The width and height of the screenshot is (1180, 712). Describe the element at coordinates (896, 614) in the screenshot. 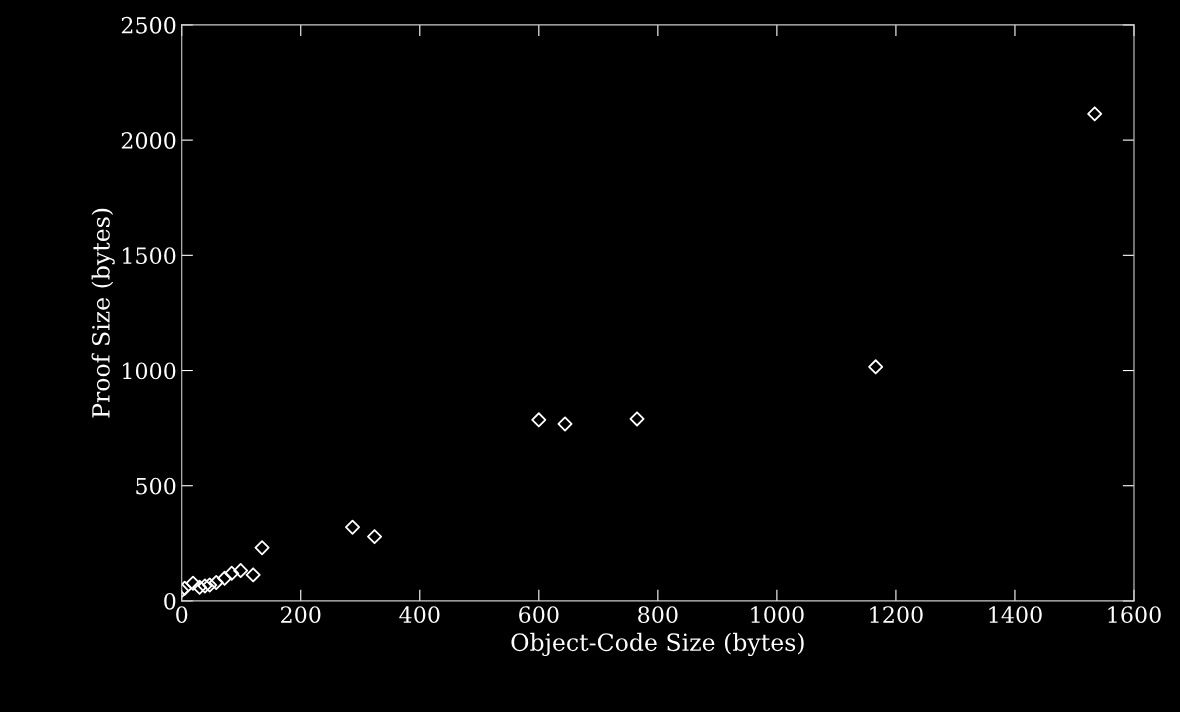

I see `x-tick-label: 1200` at that location.